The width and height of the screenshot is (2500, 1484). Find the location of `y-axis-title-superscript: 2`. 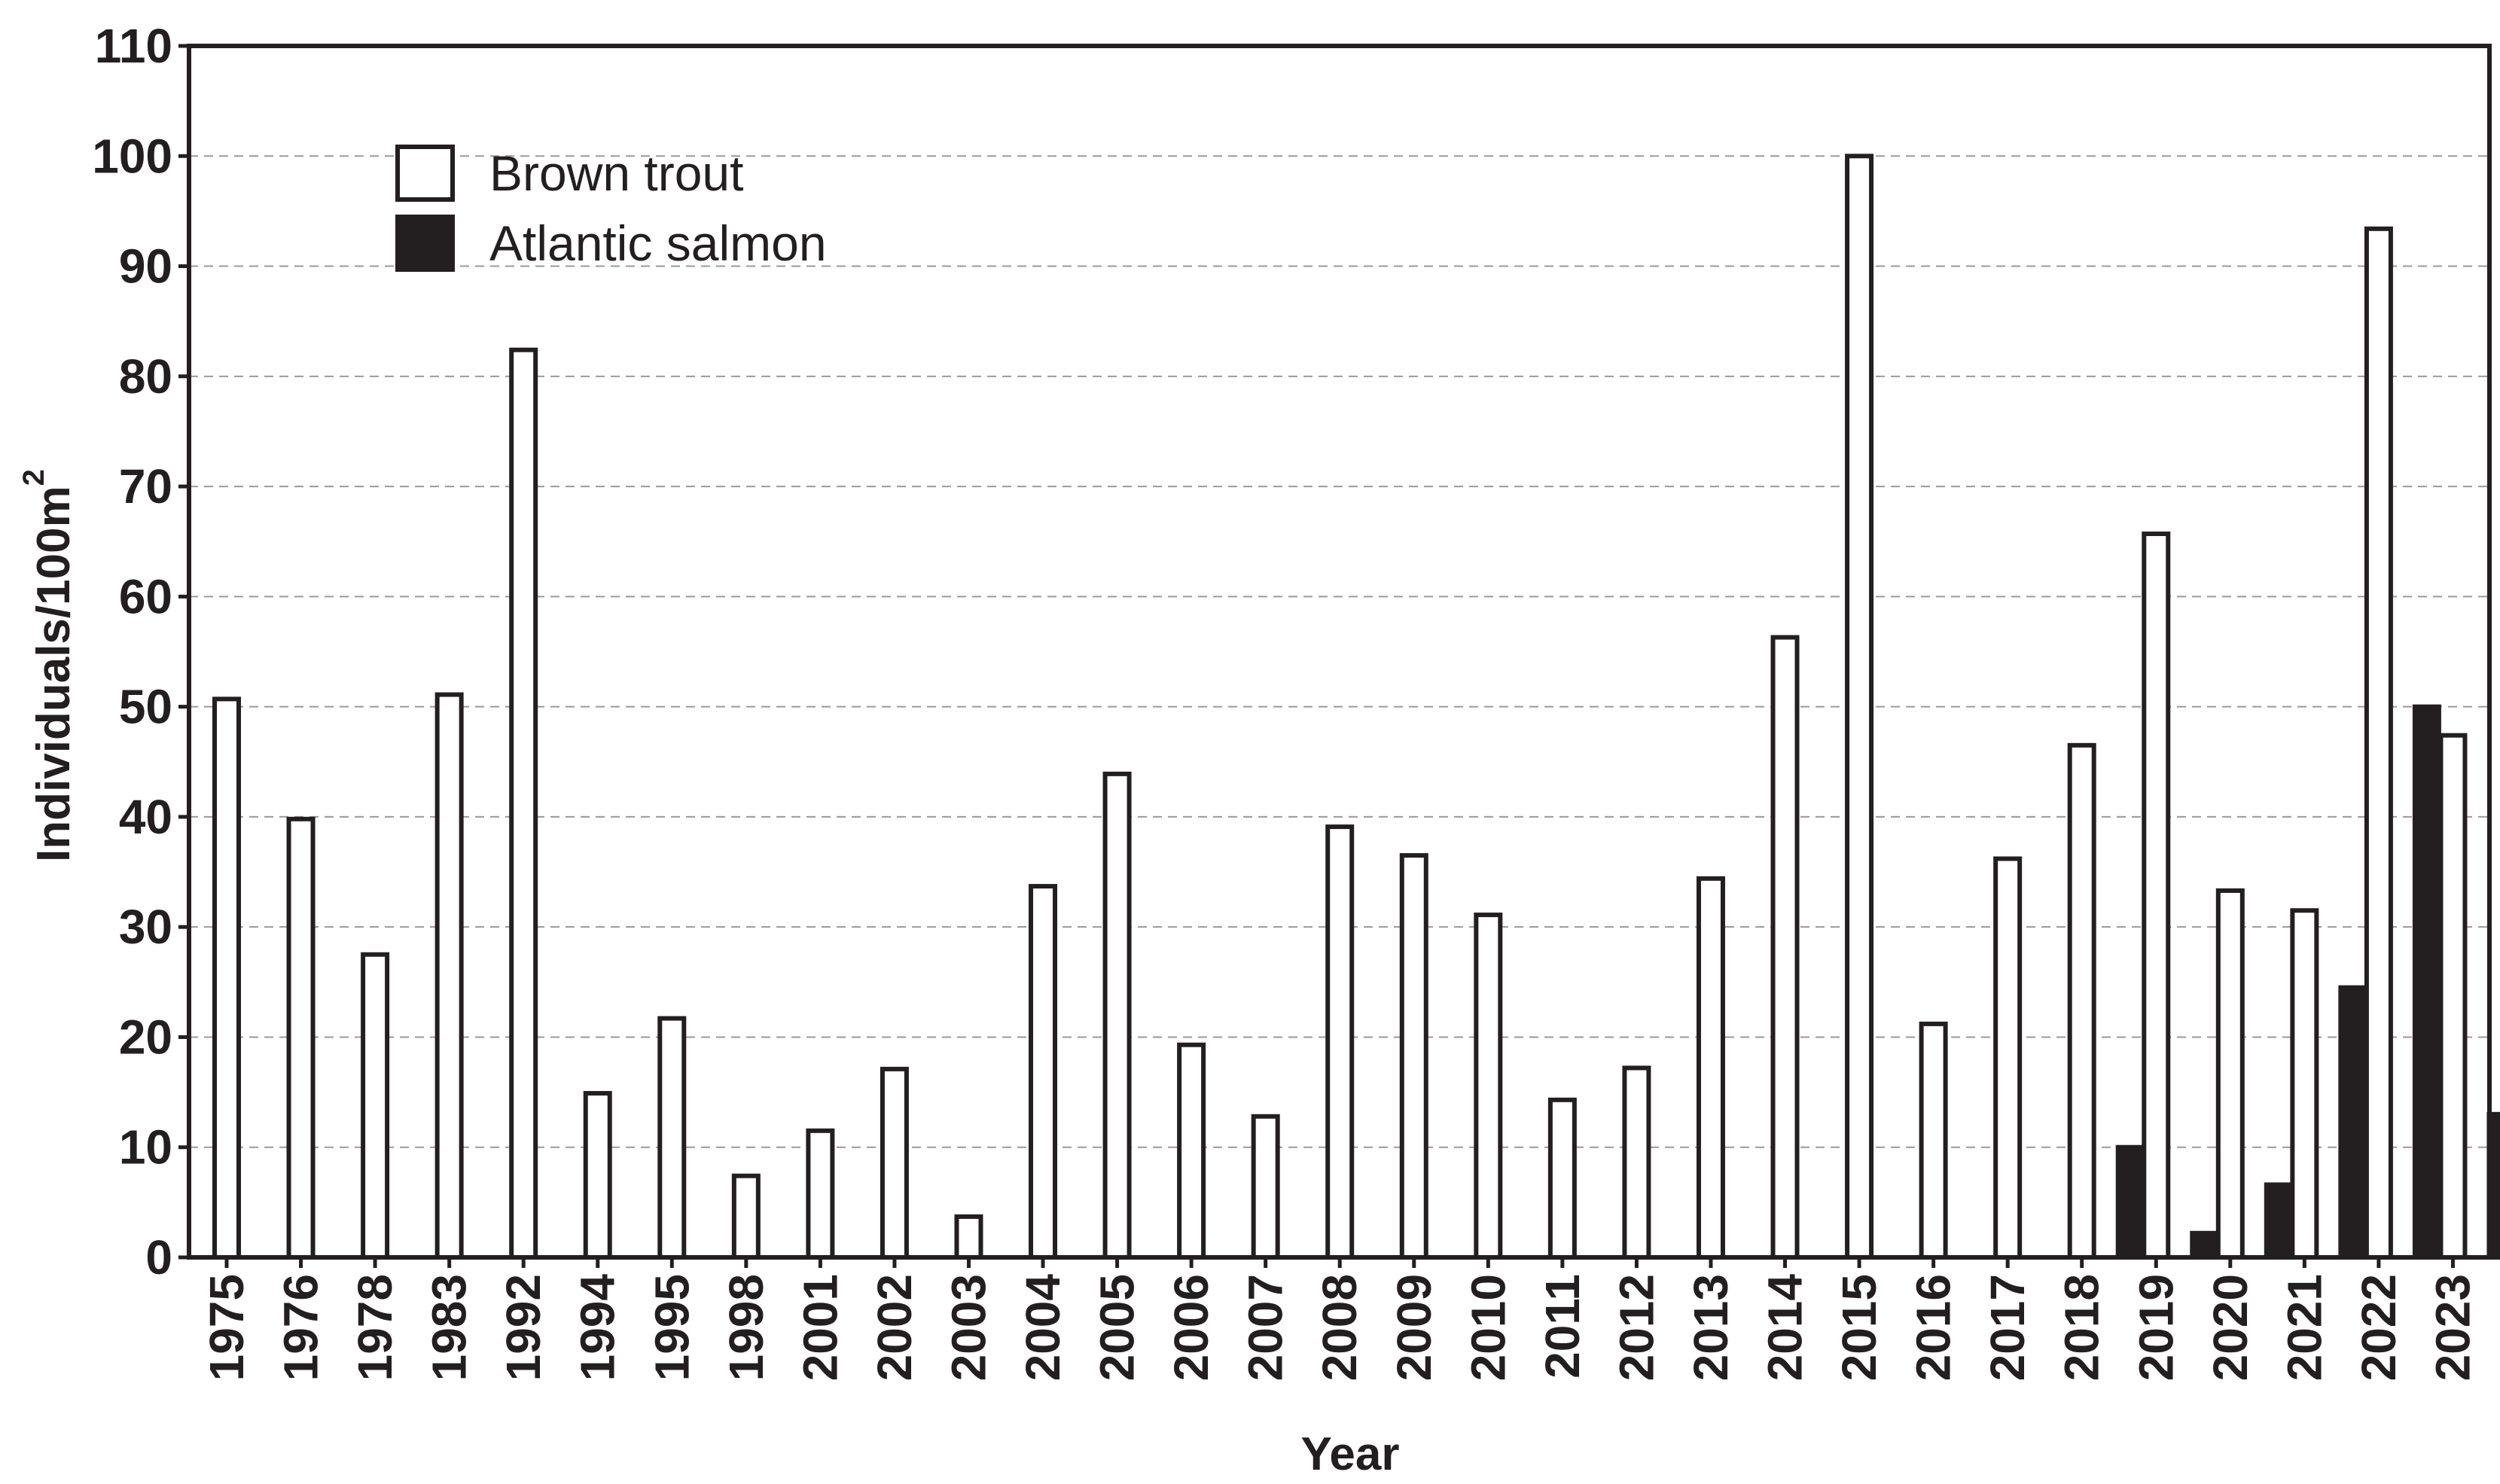

y-axis-title-superscript: 2 is located at coordinates (33, 477).